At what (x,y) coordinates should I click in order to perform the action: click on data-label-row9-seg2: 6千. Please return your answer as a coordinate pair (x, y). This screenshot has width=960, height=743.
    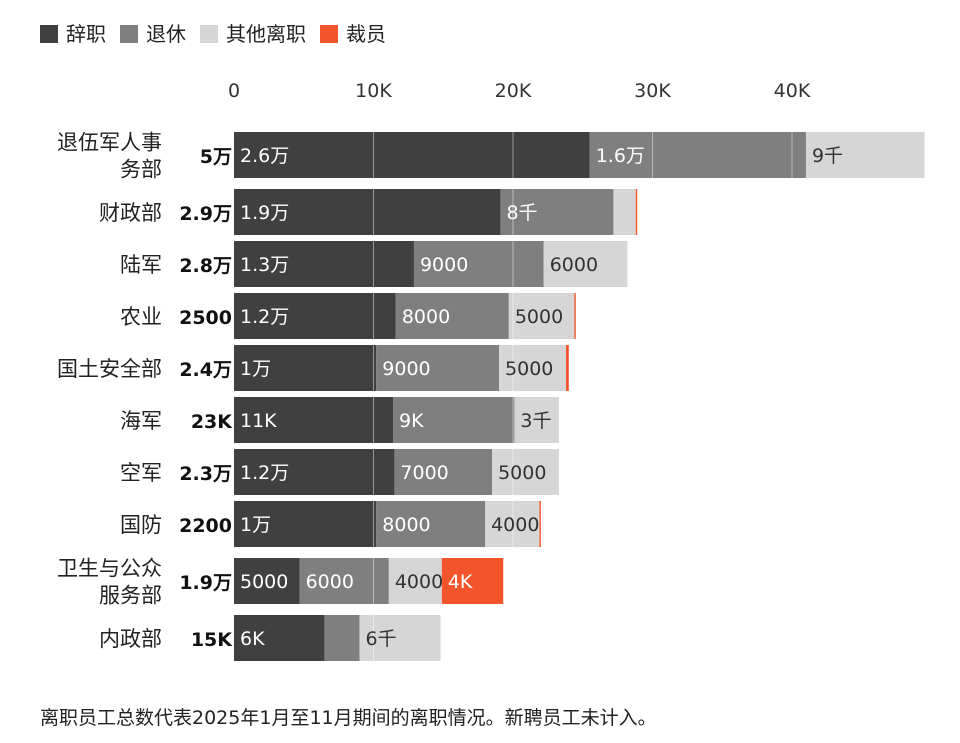
    Looking at the image, I should click on (381, 639).